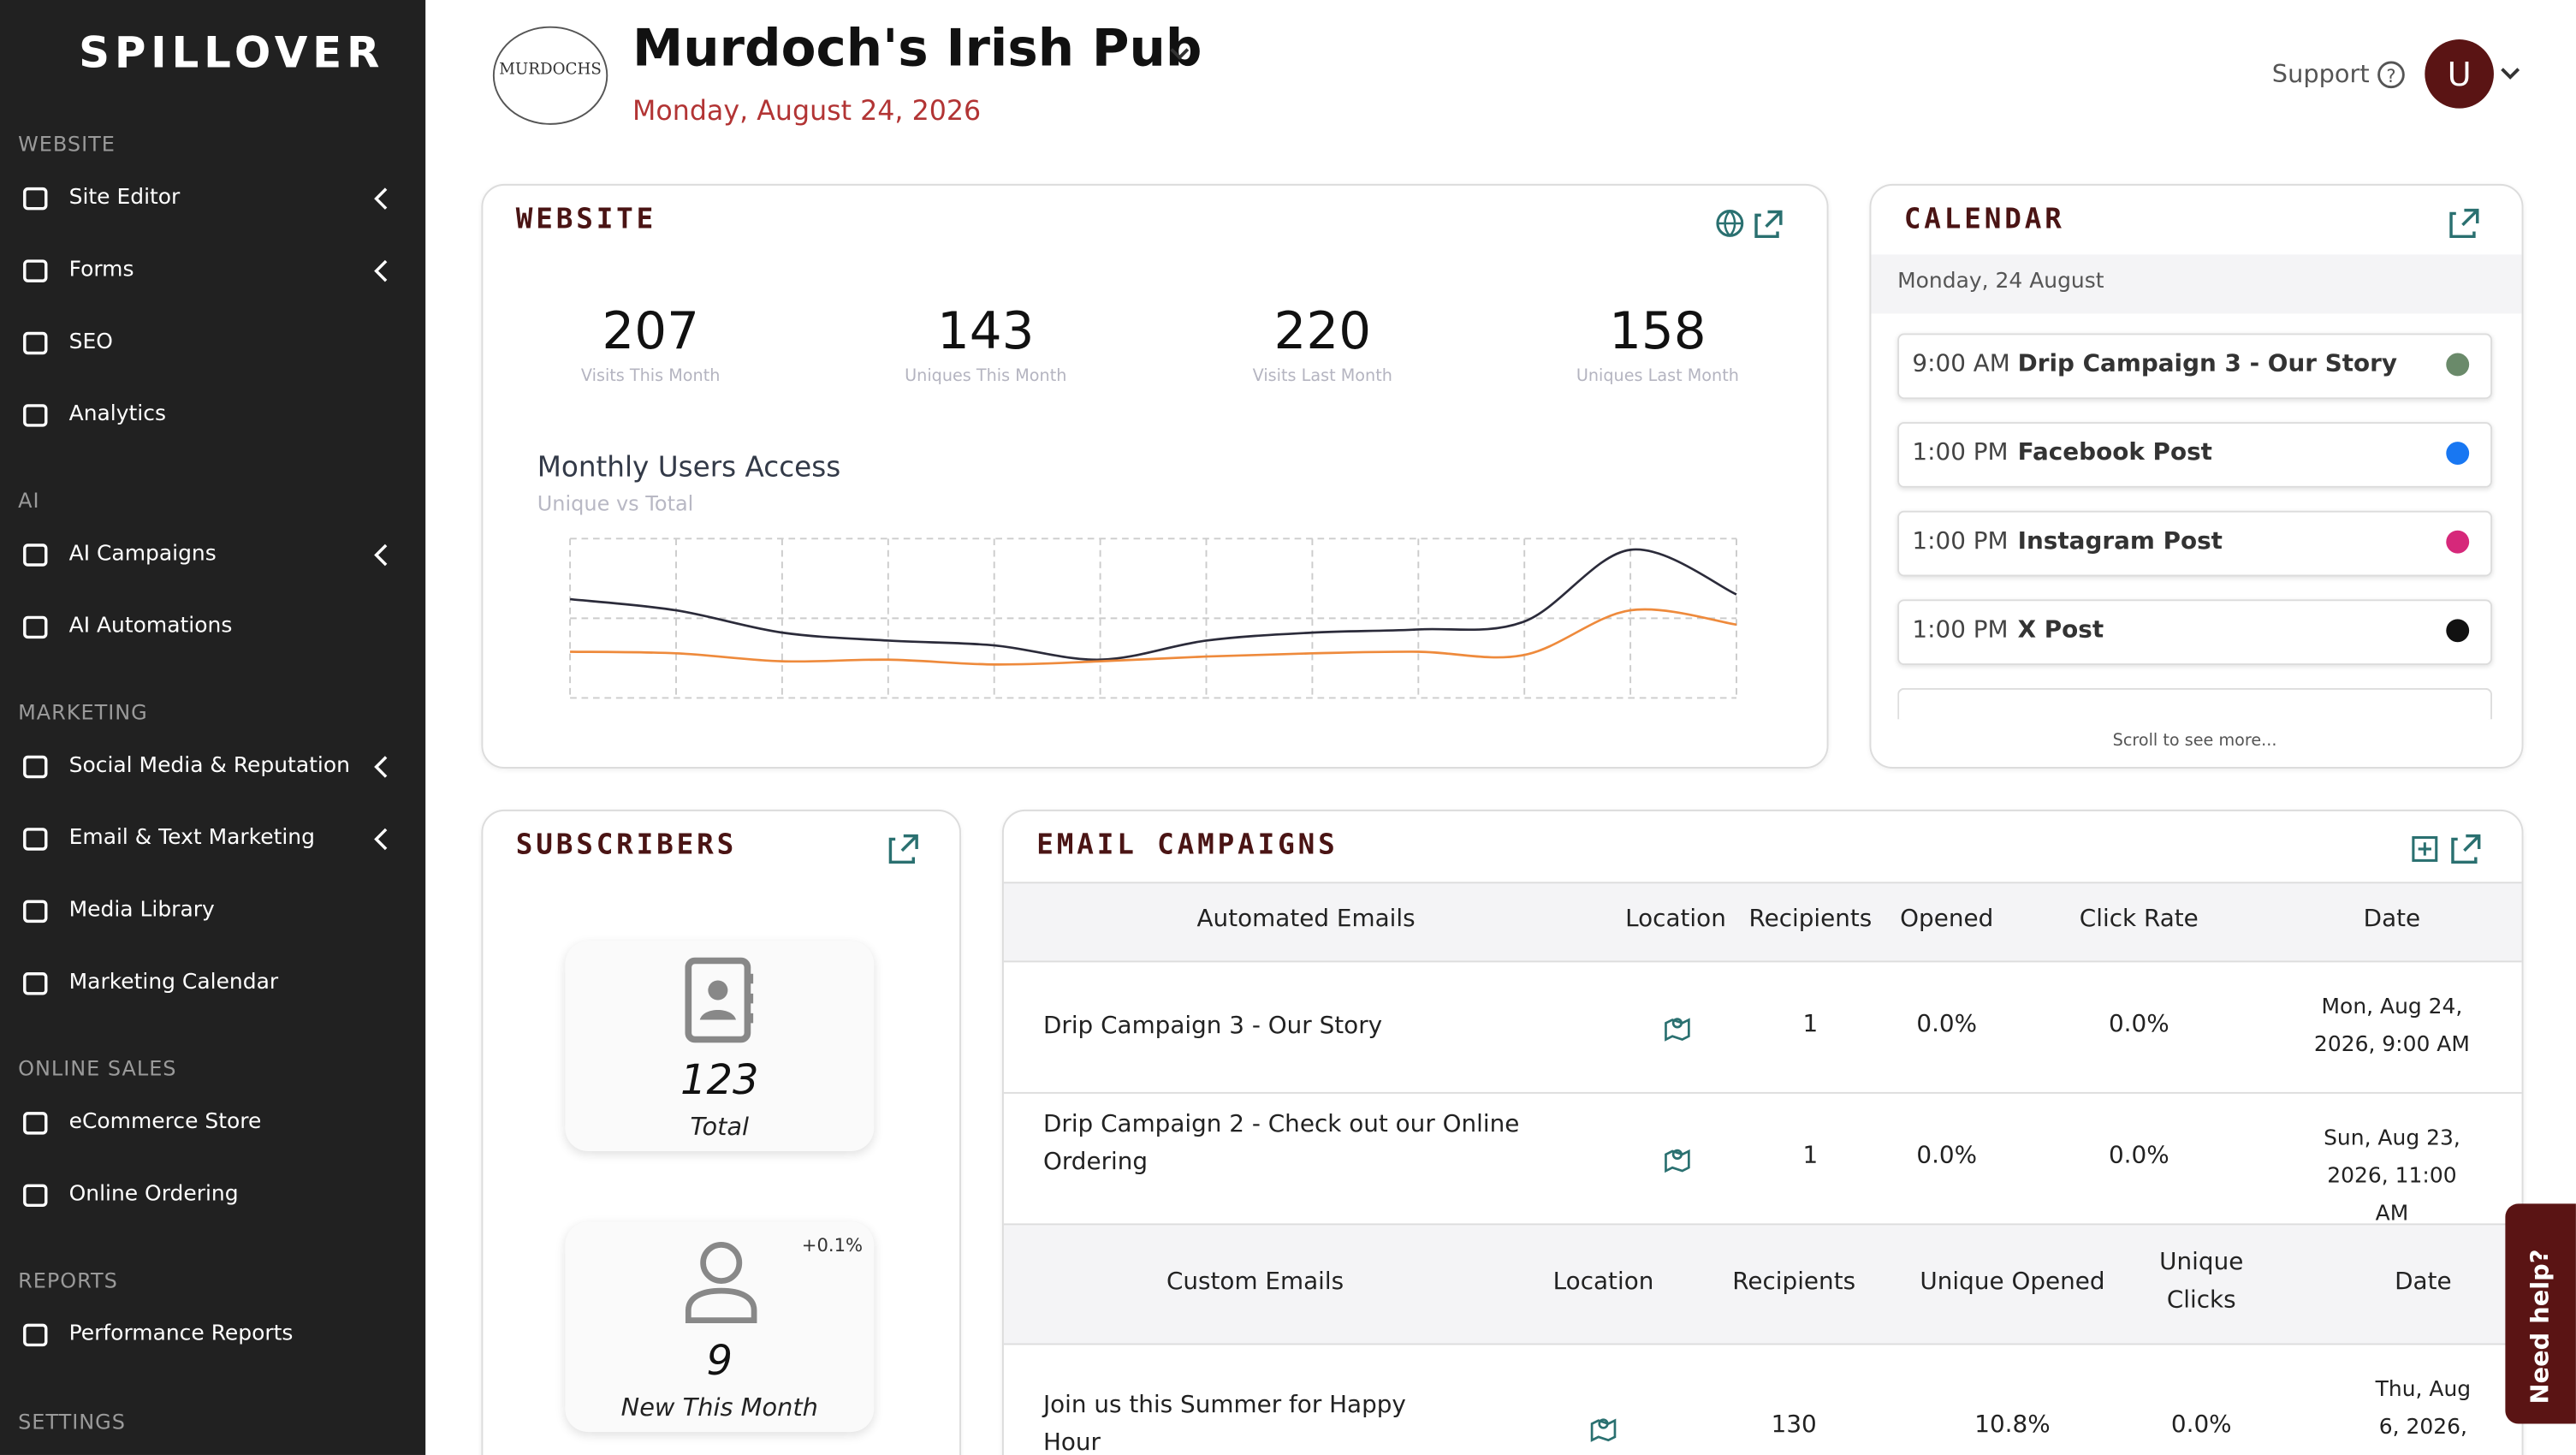  What do you see at coordinates (1657, 332) in the screenshot?
I see `stat-value: 158` at bounding box center [1657, 332].